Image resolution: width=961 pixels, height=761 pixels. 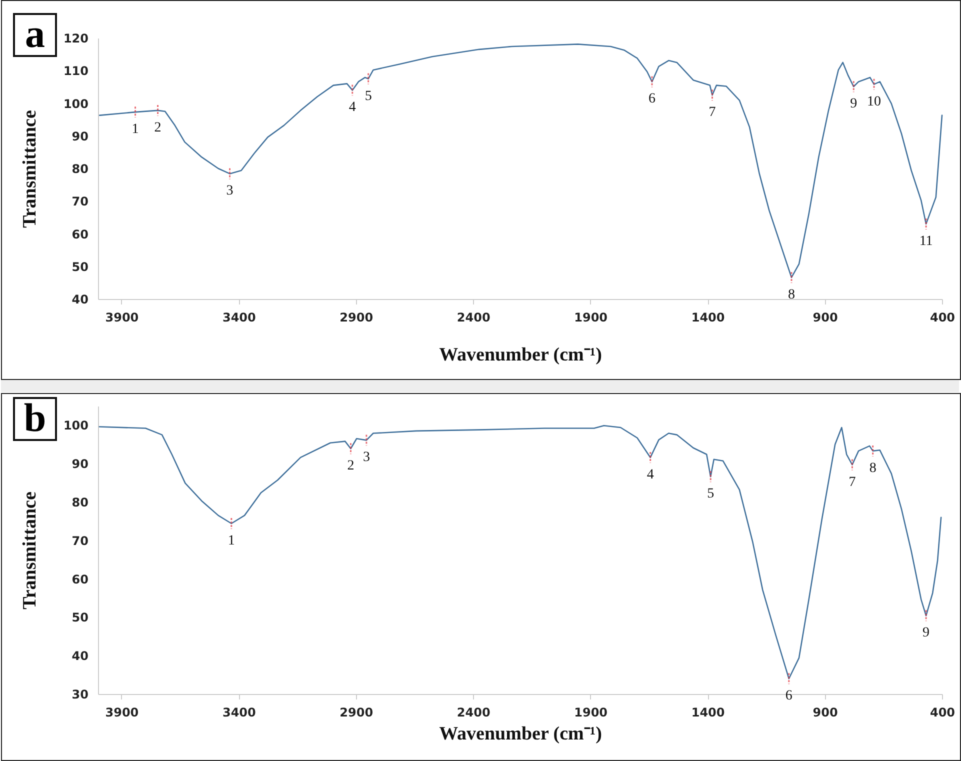 I want to click on y-tick-label: 120, so click(x=75, y=39).